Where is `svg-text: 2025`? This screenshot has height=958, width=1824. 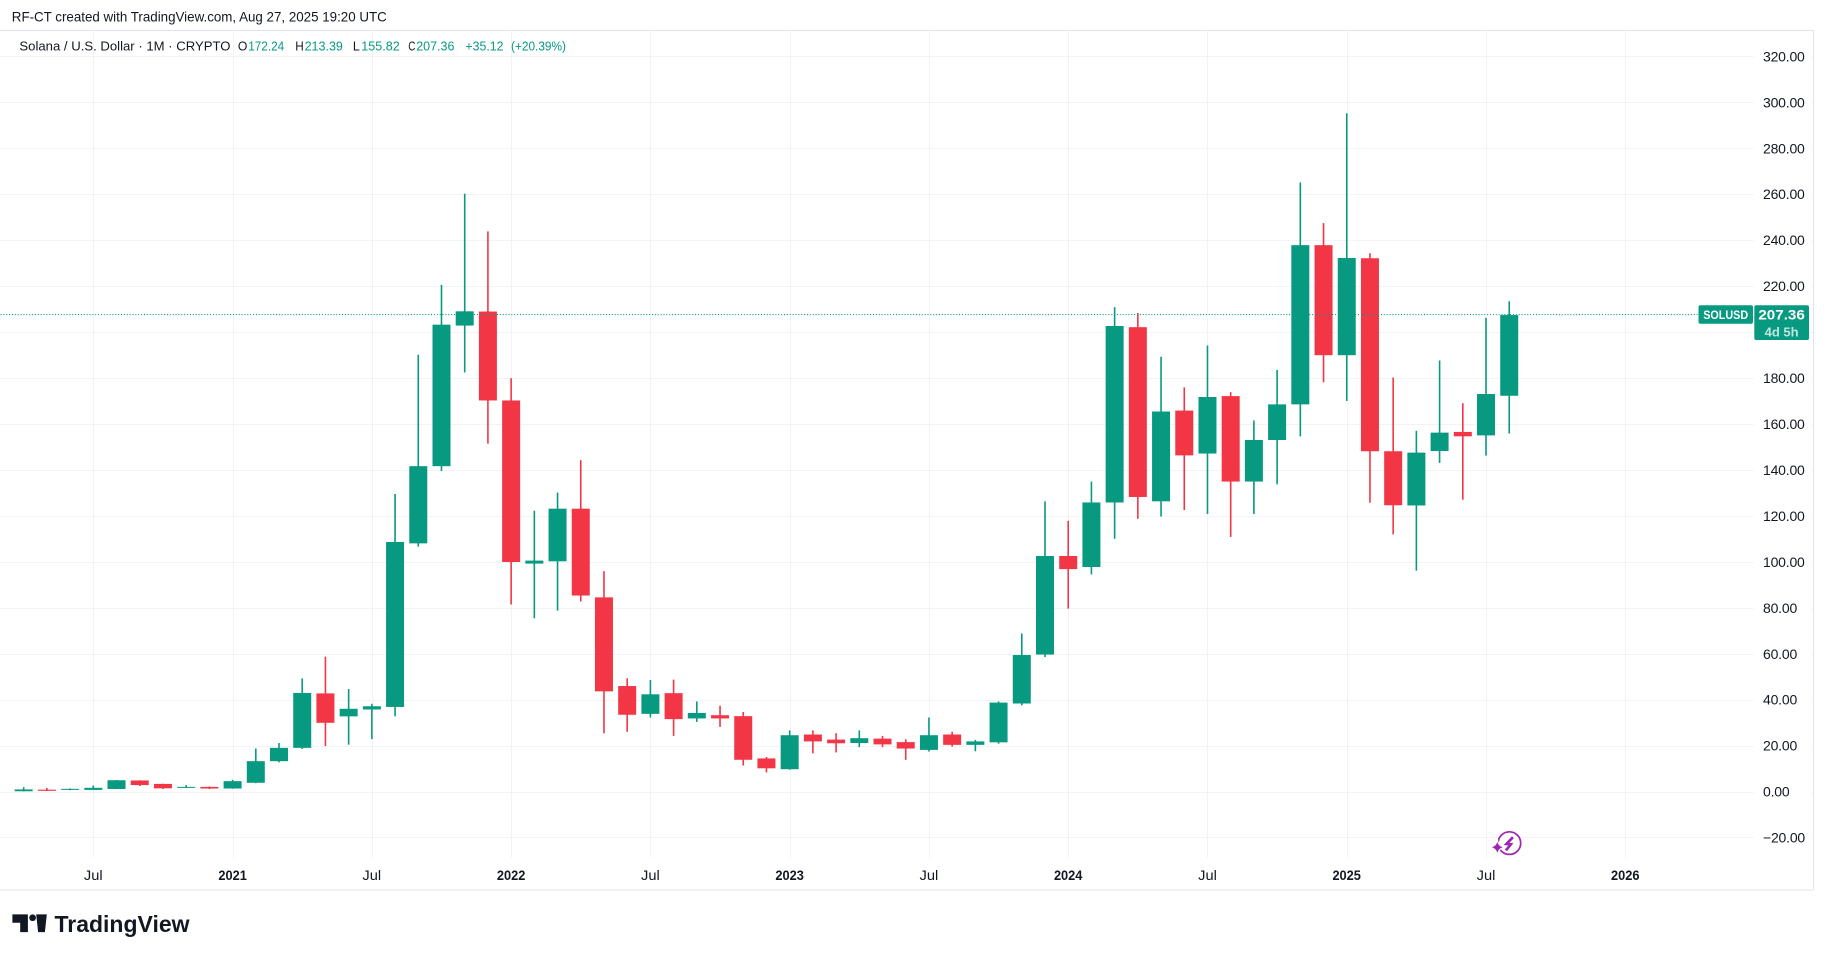 svg-text: 2025 is located at coordinates (1346, 875).